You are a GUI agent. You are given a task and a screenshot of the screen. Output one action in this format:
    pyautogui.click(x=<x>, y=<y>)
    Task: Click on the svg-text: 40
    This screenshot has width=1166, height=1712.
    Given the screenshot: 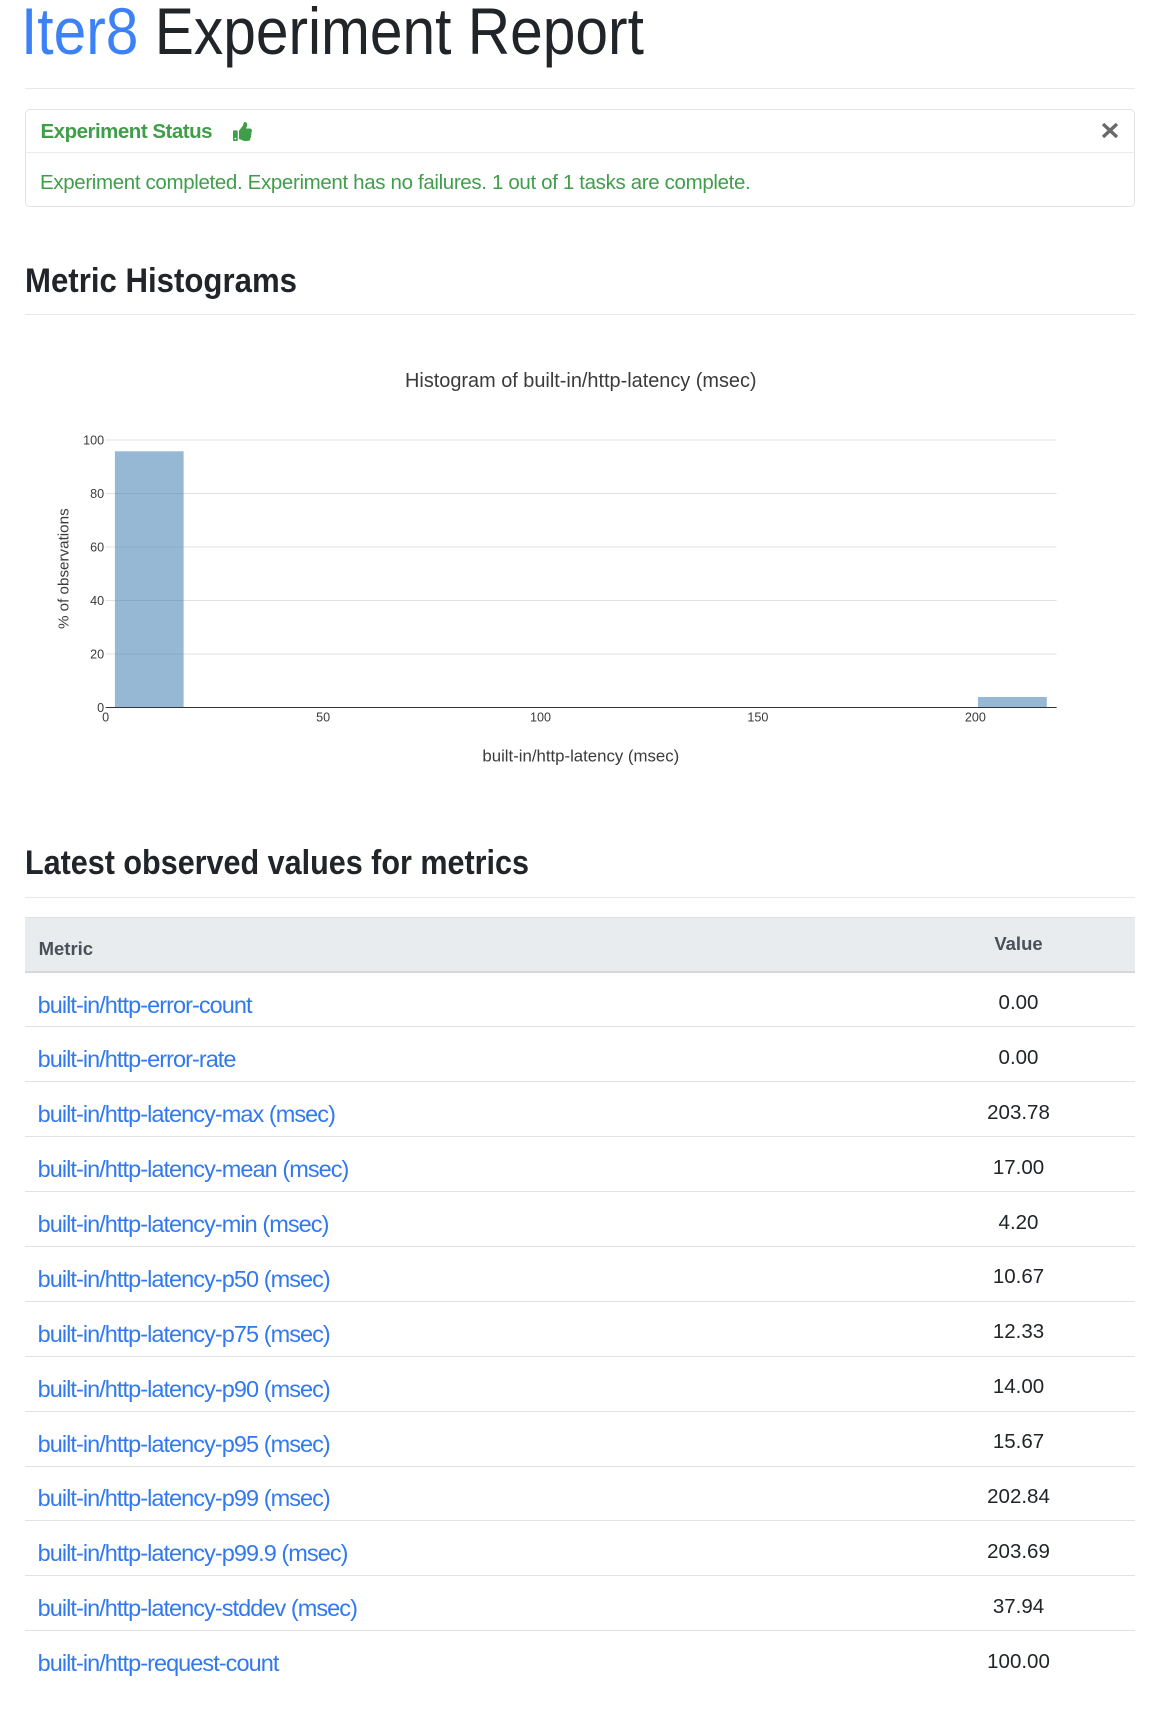 What is the action you would take?
    pyautogui.click(x=97, y=601)
    